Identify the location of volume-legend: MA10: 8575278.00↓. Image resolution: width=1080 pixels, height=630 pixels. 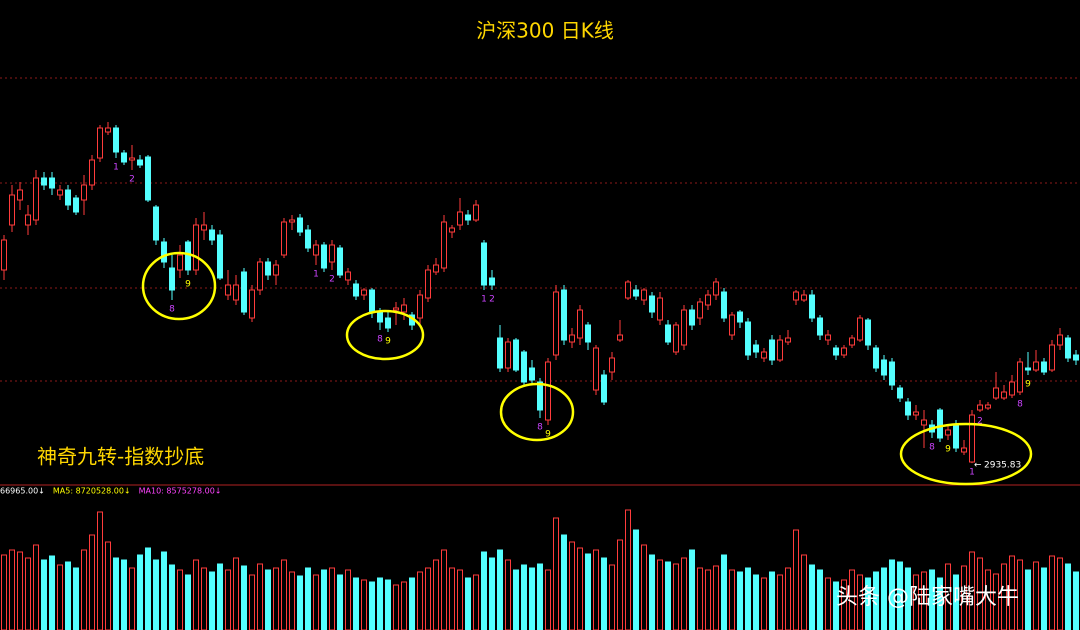
(180, 491).